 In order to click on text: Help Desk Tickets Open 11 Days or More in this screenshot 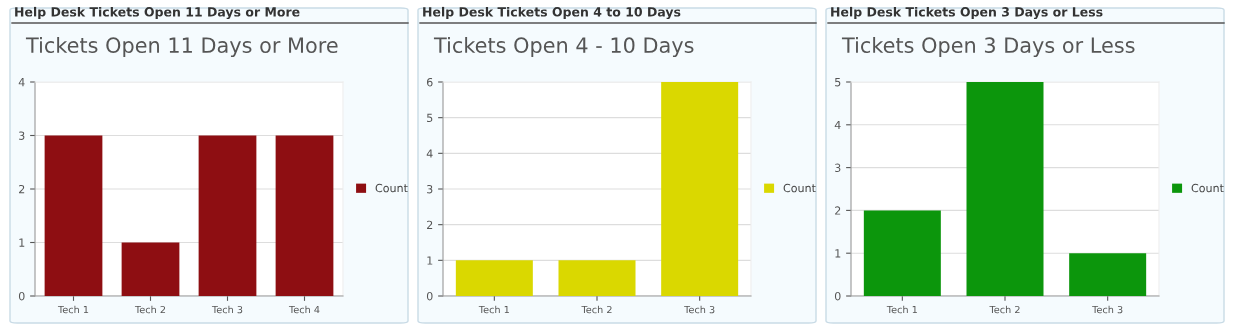, I will do `click(157, 13)`.